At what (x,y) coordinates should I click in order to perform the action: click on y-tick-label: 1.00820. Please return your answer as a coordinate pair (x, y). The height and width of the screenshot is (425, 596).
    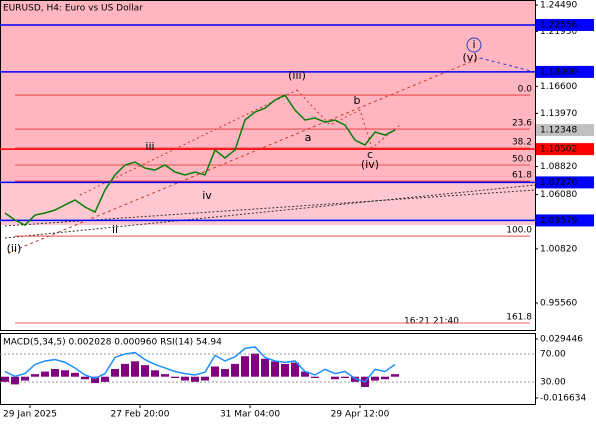
    Looking at the image, I should click on (558, 249).